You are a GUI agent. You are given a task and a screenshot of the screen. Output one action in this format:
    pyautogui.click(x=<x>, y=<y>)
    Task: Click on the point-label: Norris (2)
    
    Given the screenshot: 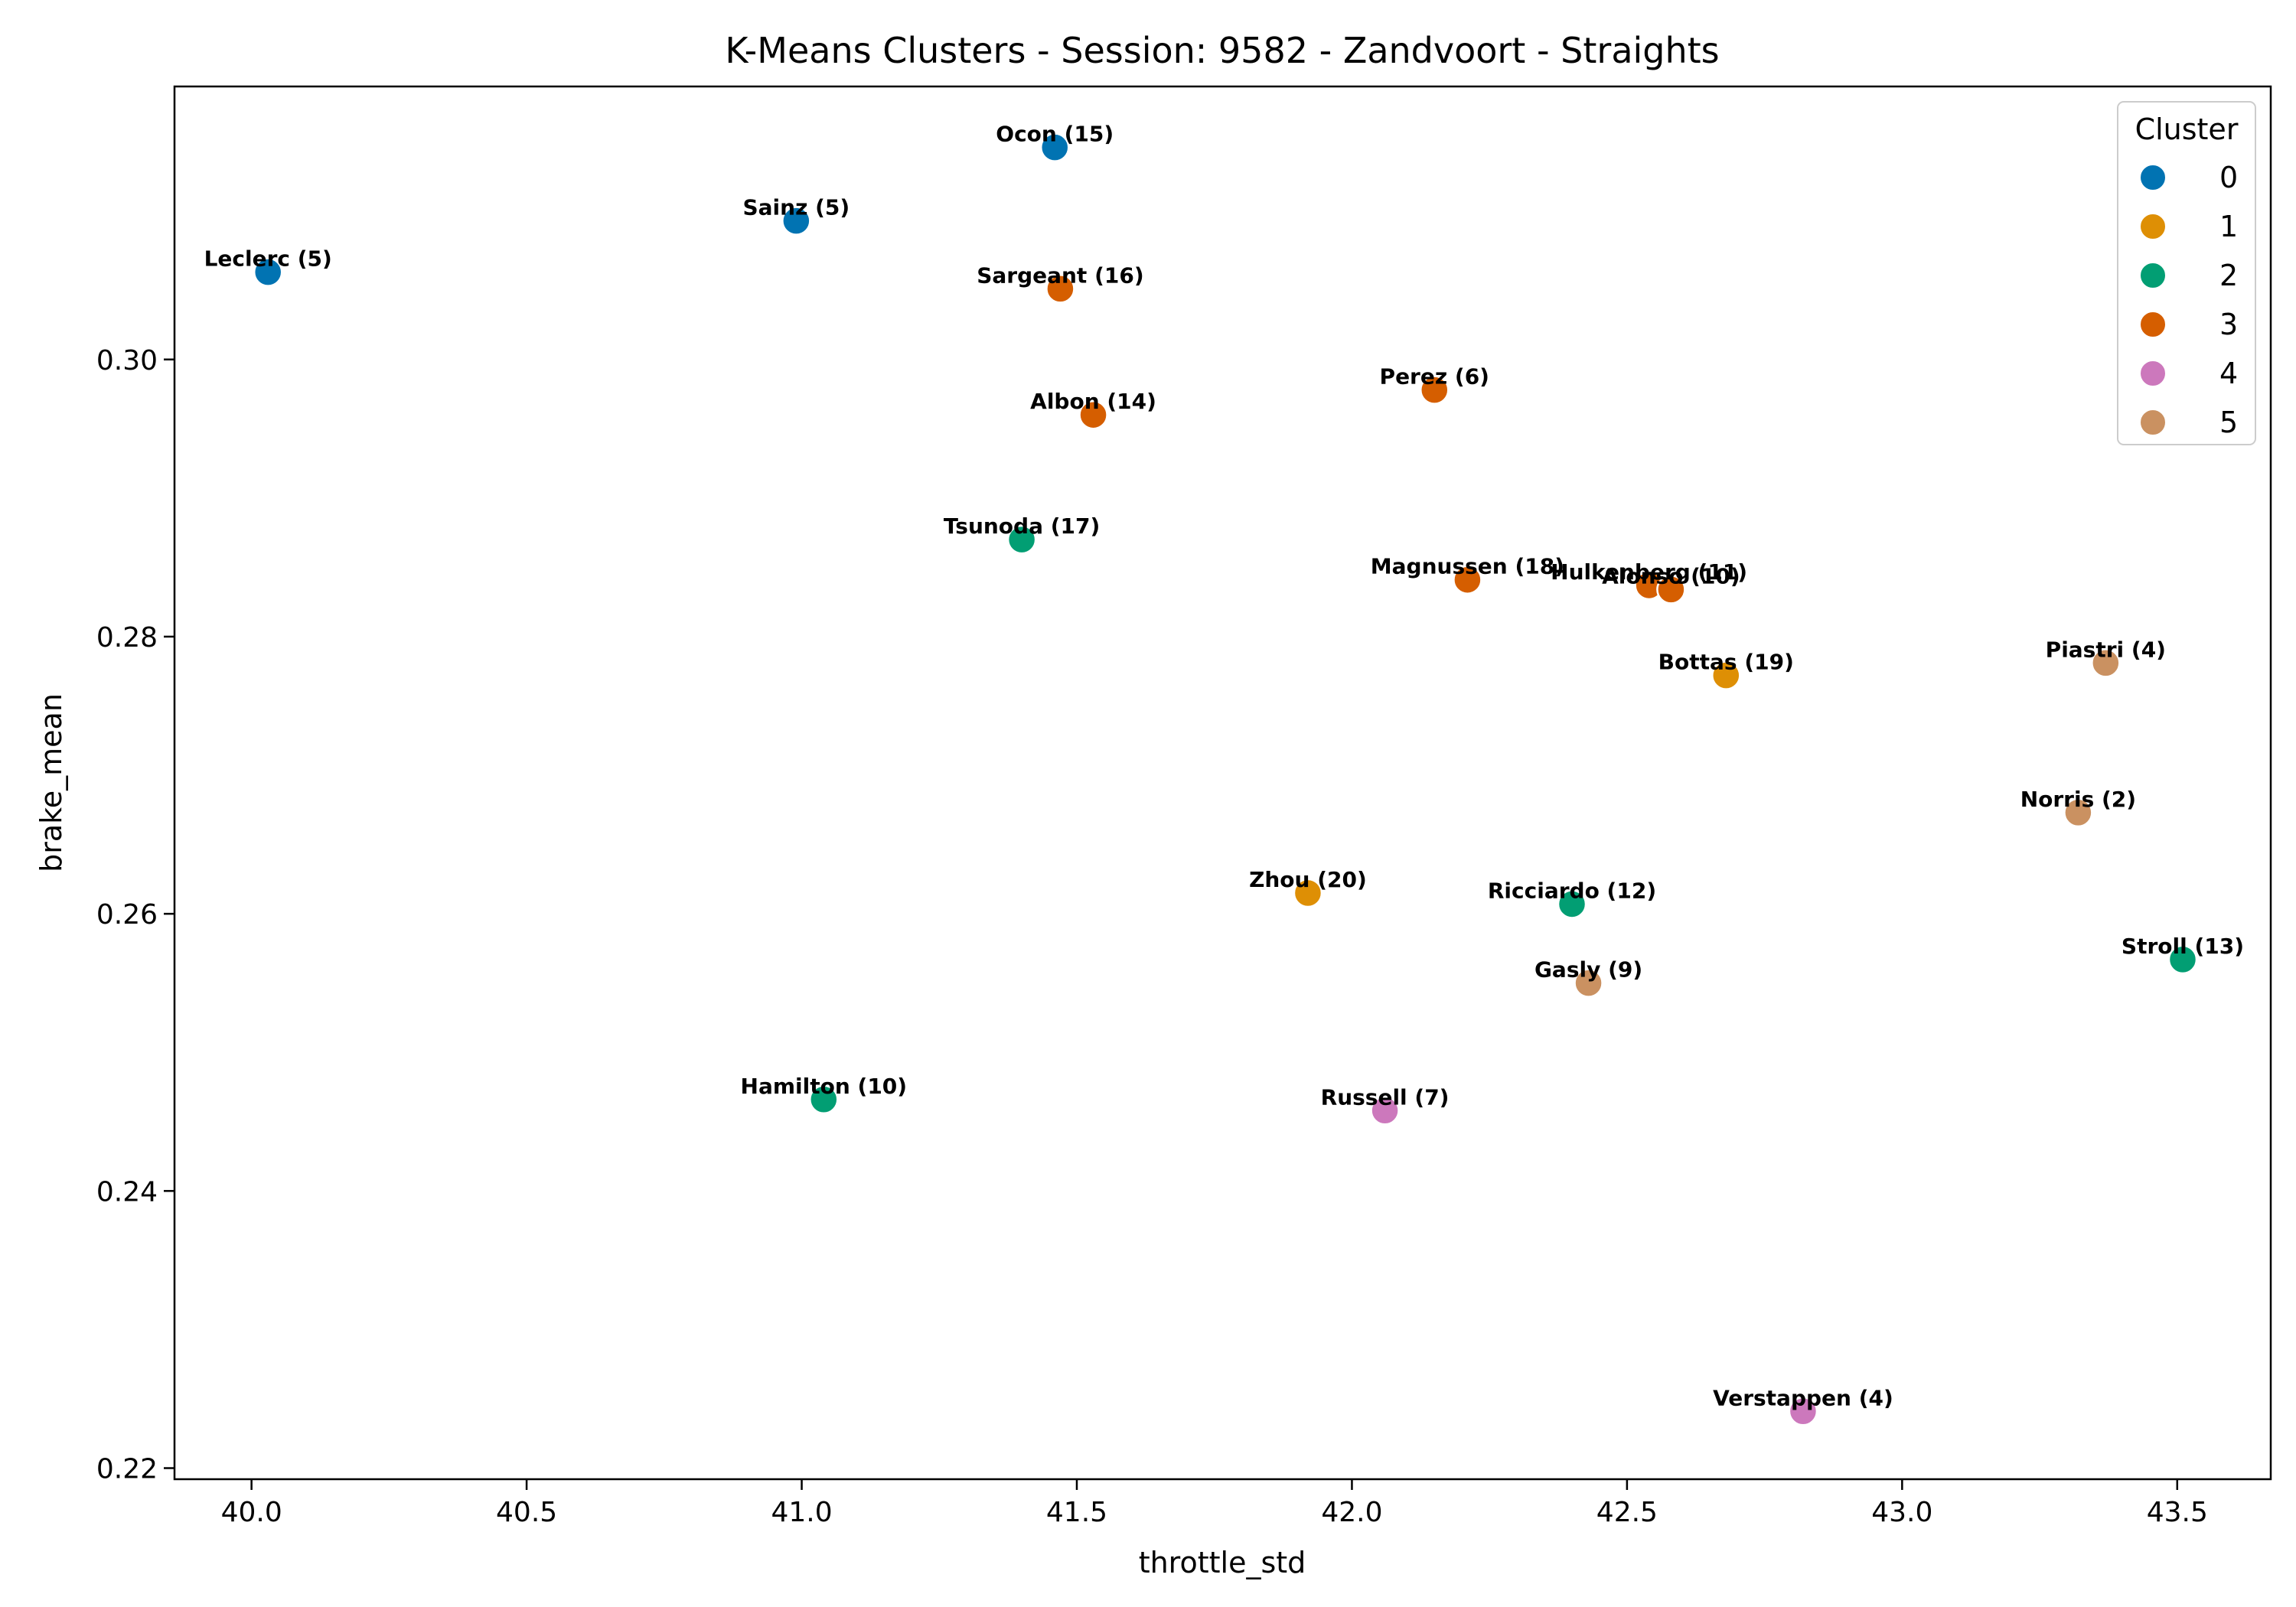 What is the action you would take?
    pyautogui.click(x=2078, y=799)
    